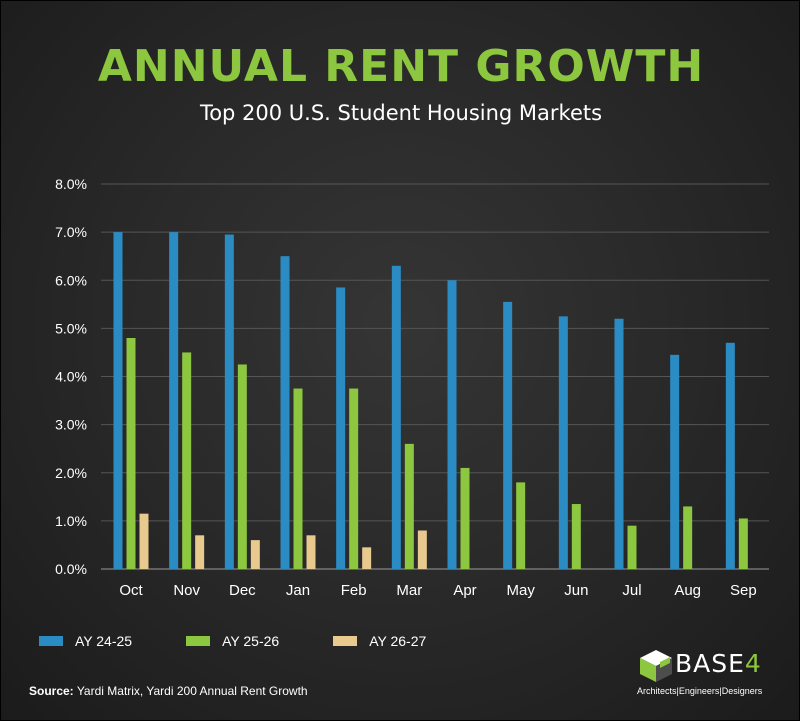 Image resolution: width=800 pixels, height=721 pixels. Describe the element at coordinates (687, 590) in the screenshot. I see `x-tick-label: Aug` at that location.